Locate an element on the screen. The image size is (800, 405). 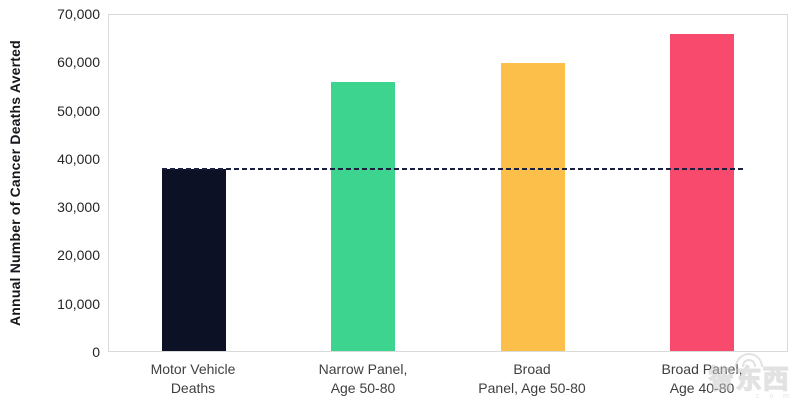
x-category-label: Narrow Panel, Age 50-80 is located at coordinates (363, 378).